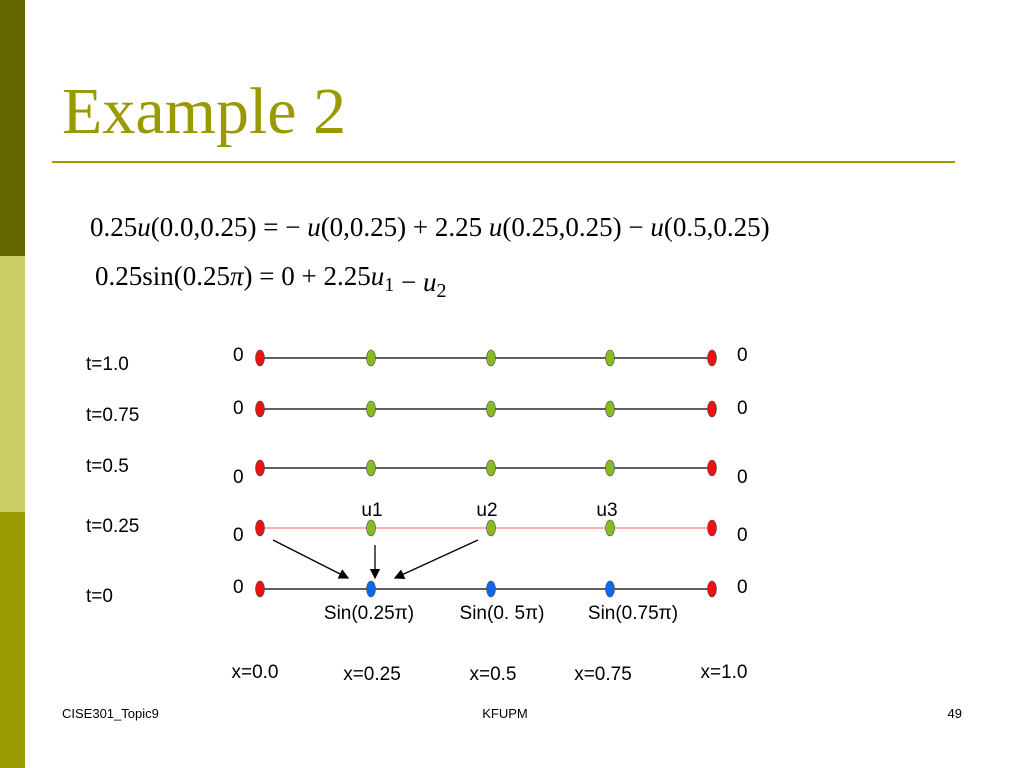 This screenshot has height=768, width=1024. What do you see at coordinates (307, 276) in the screenshot?
I see `equation-part: ) = 0 + 2.25` at bounding box center [307, 276].